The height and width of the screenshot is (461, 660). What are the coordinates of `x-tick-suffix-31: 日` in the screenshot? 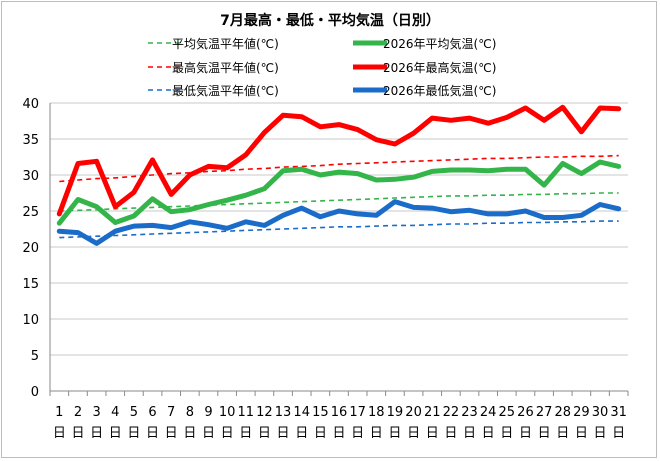 It's located at (618, 433).